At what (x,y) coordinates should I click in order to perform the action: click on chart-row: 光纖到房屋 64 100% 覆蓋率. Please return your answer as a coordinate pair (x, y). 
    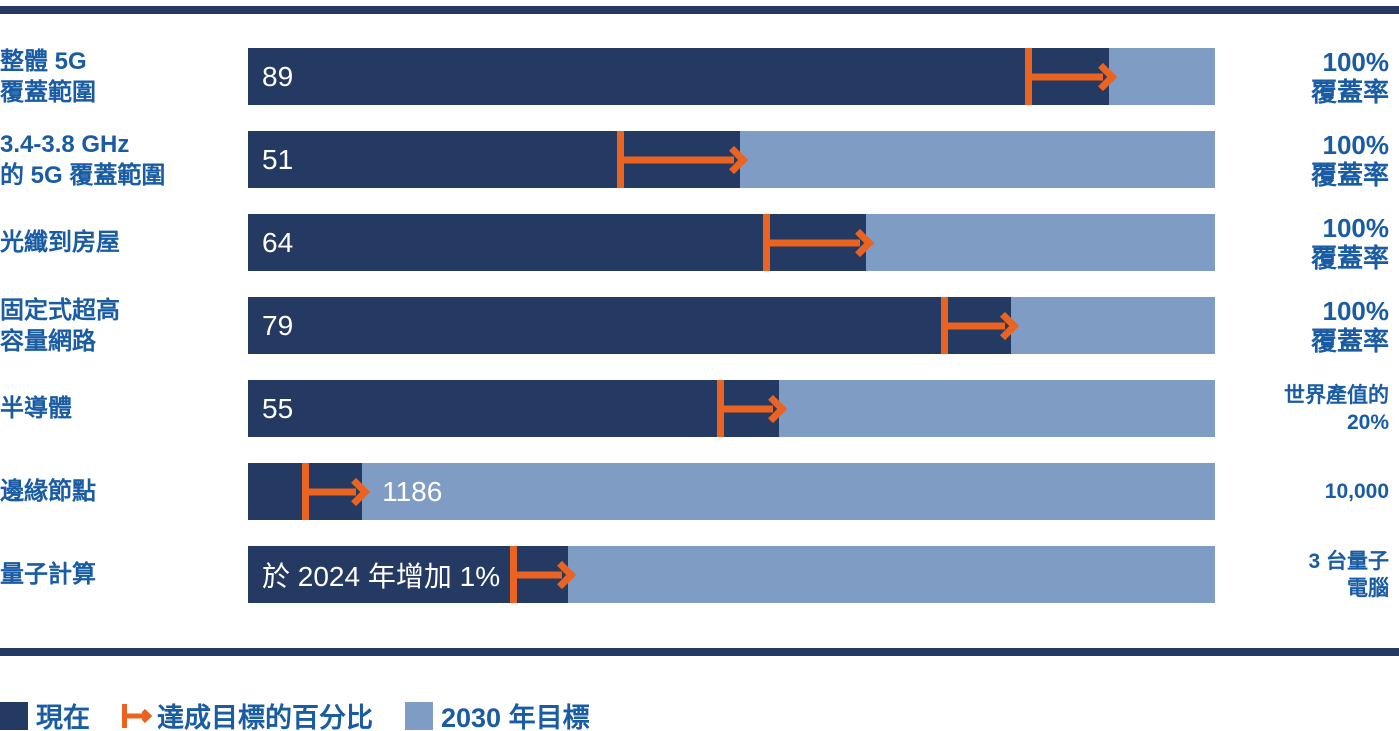
    Looking at the image, I should click on (699, 242).